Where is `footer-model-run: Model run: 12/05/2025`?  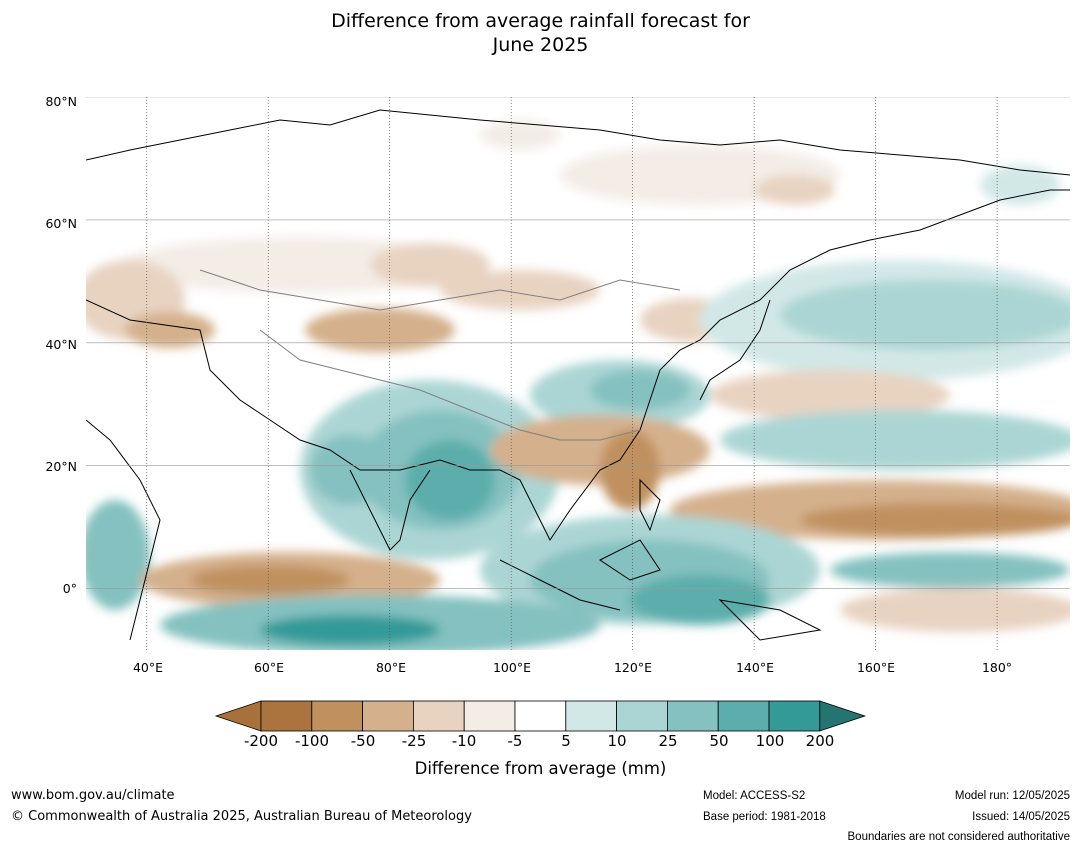
footer-model-run: Model run: 12/05/2025 is located at coordinates (1012, 796).